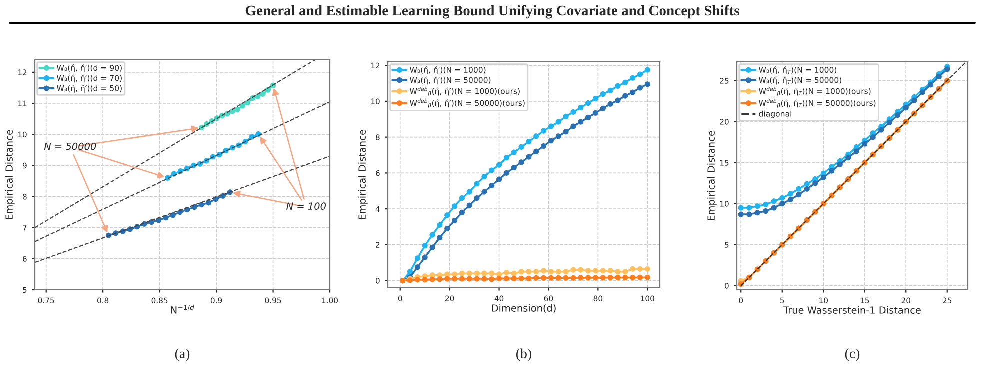 This screenshot has width=985, height=377. What do you see at coordinates (306, 206) in the screenshot?
I see `annotation: N = 100` at bounding box center [306, 206].